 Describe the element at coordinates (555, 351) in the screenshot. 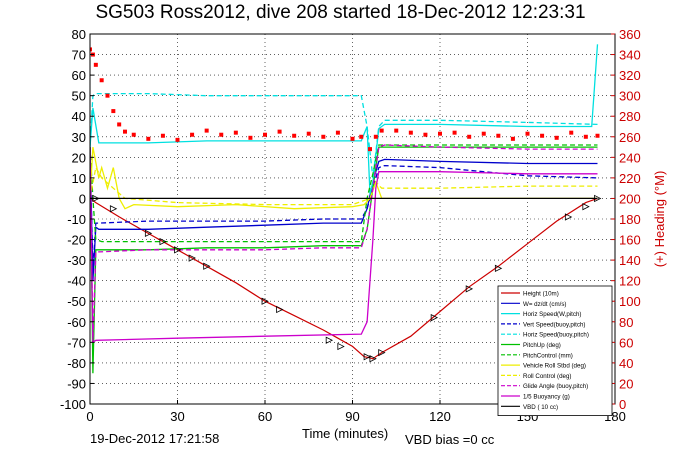

I see `legend-box` at that location.